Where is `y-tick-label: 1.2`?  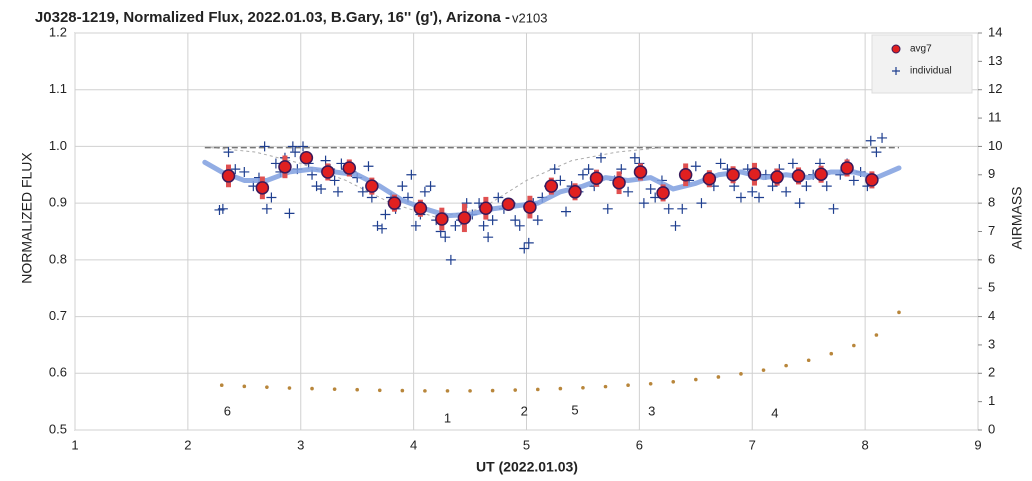 y-tick-label: 1.2 is located at coordinates (58, 31).